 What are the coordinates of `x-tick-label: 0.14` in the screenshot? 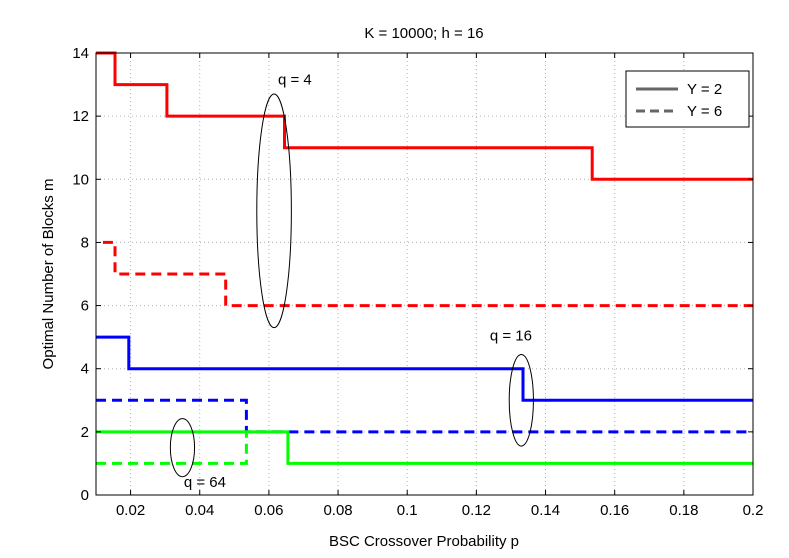 It's located at (545, 510).